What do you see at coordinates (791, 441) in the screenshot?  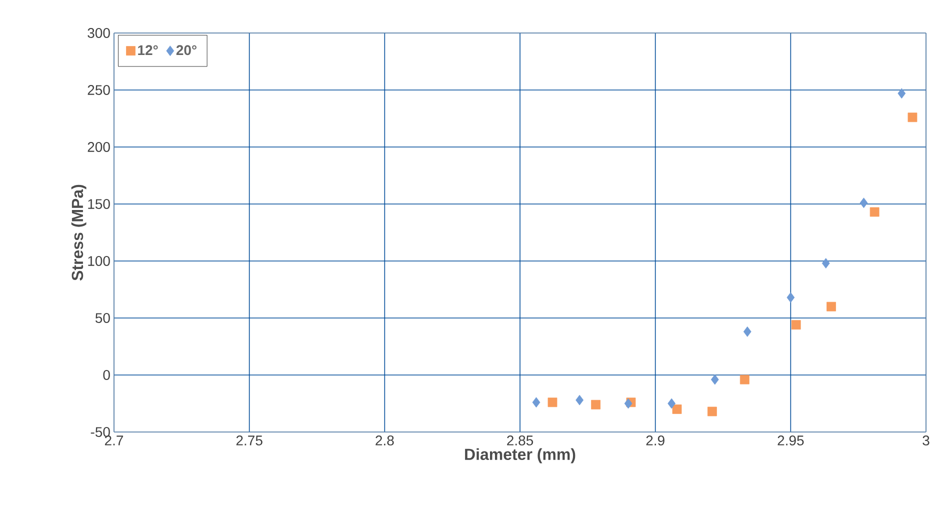 I see `x-tick-label: 2.95` at bounding box center [791, 441].